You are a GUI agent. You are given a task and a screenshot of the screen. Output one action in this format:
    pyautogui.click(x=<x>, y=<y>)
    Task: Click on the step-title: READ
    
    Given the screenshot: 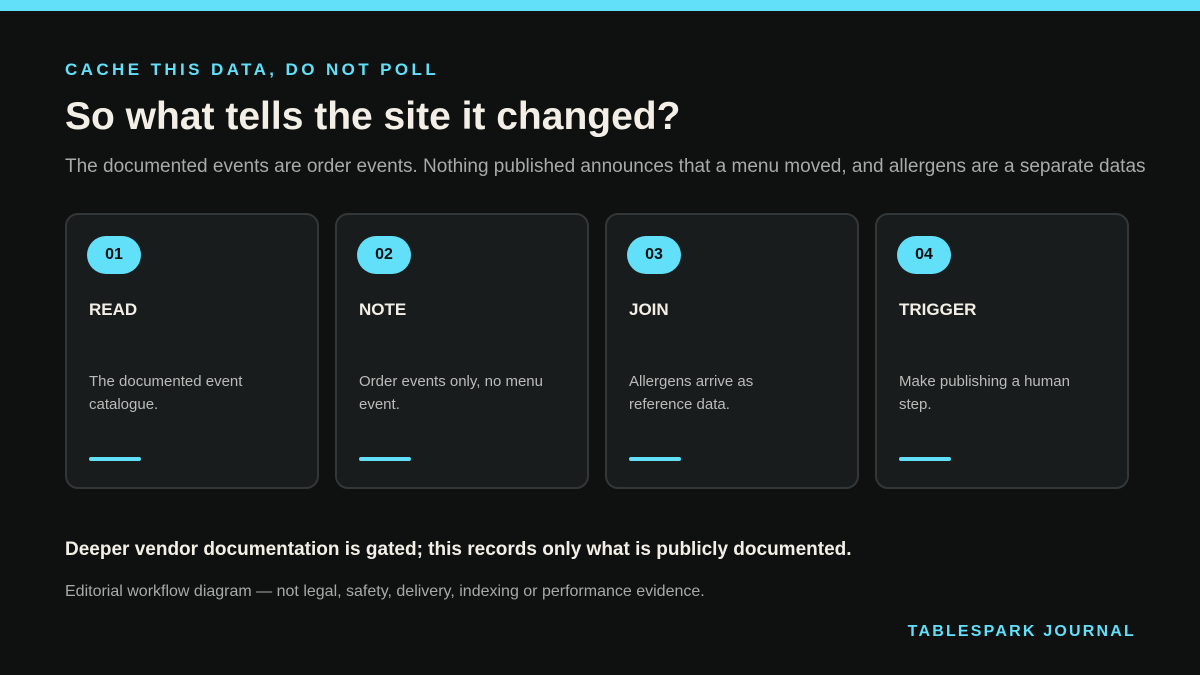 What is the action you would take?
    pyautogui.click(x=113, y=309)
    